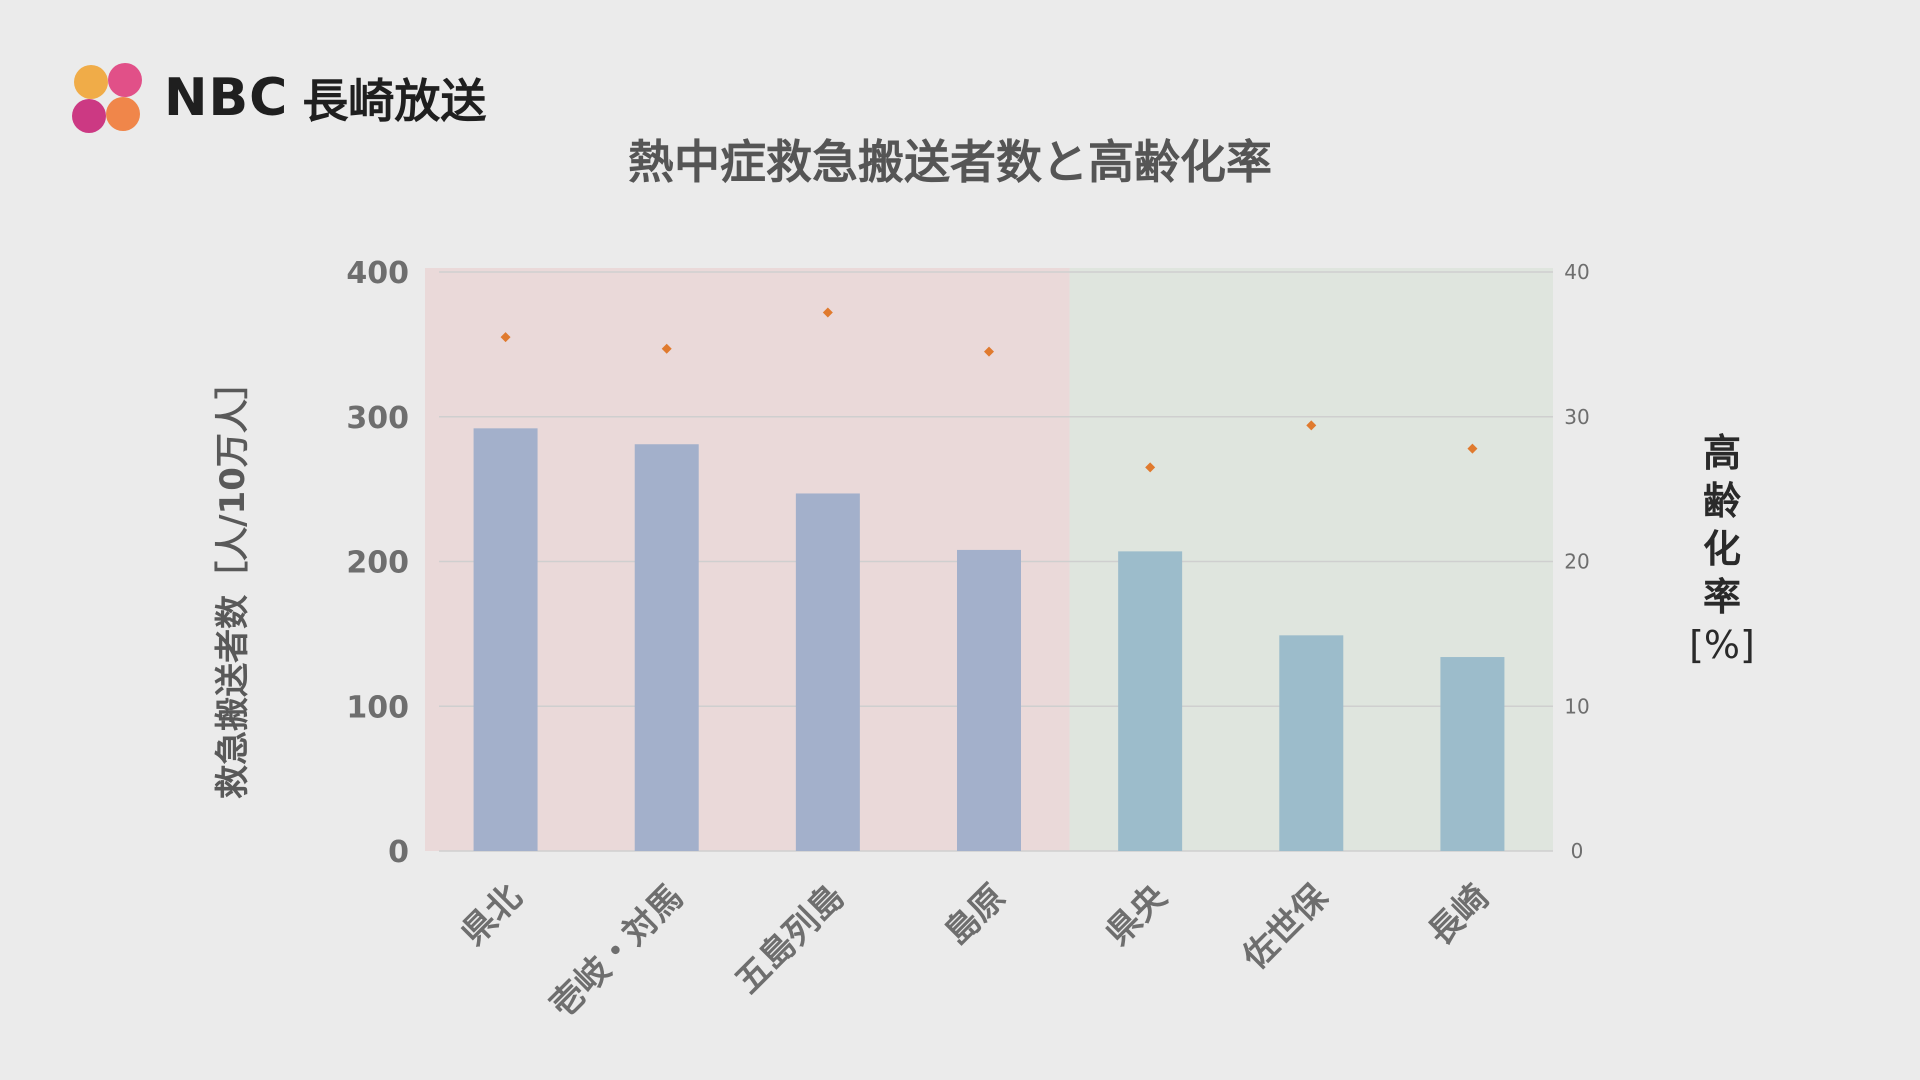  I want to click on y2-tick-label: 0, so click(1577, 851).